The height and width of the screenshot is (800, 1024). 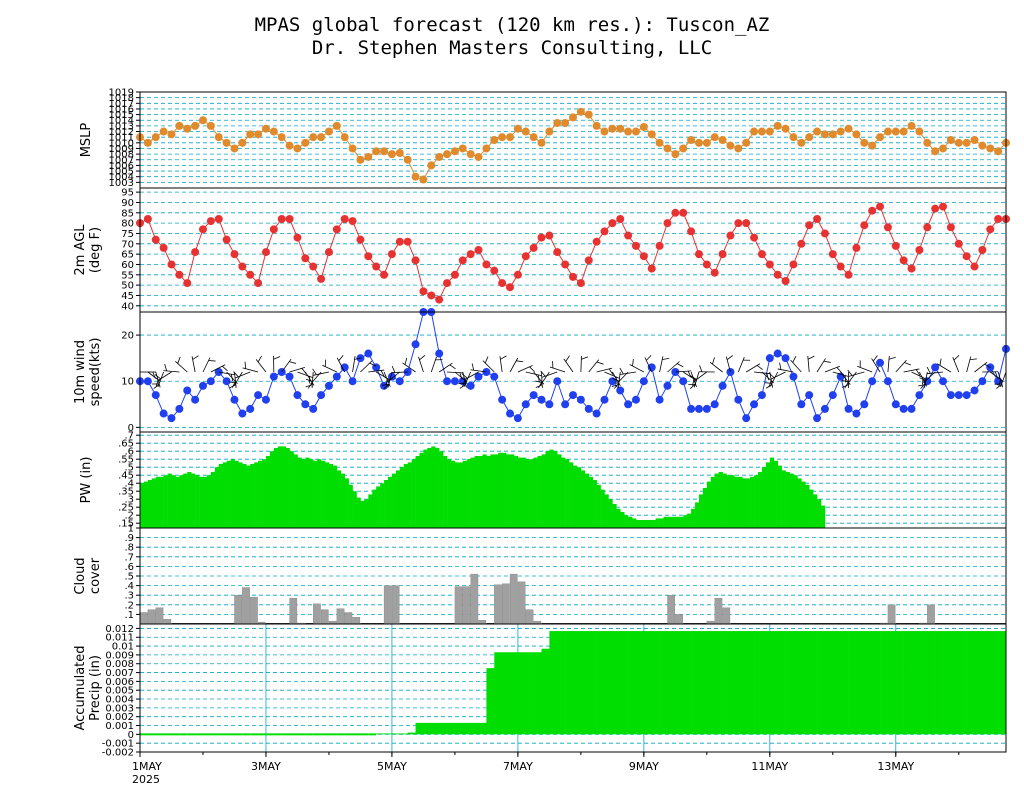 What do you see at coordinates (129, 452) in the screenshot?
I see `y-tick-label: .6` at bounding box center [129, 452].